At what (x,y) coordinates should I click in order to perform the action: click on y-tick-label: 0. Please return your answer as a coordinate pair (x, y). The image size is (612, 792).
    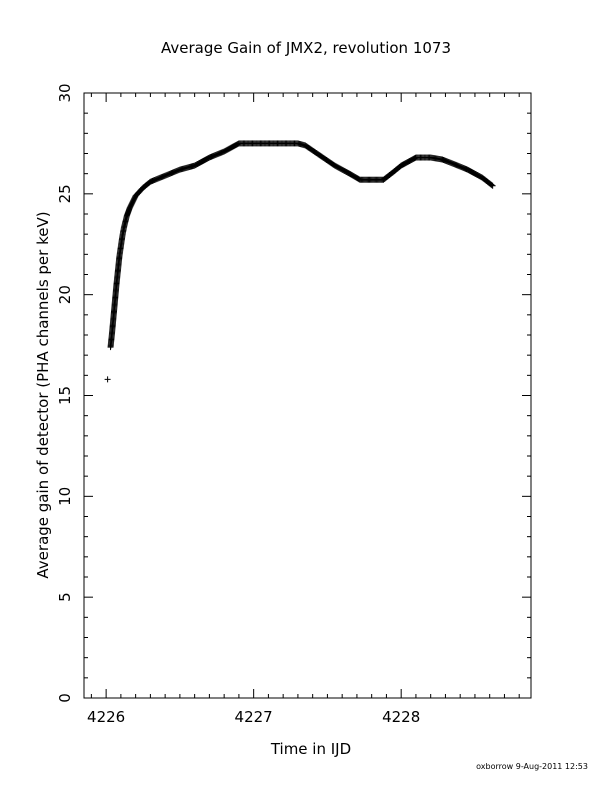
    Looking at the image, I should click on (65, 698).